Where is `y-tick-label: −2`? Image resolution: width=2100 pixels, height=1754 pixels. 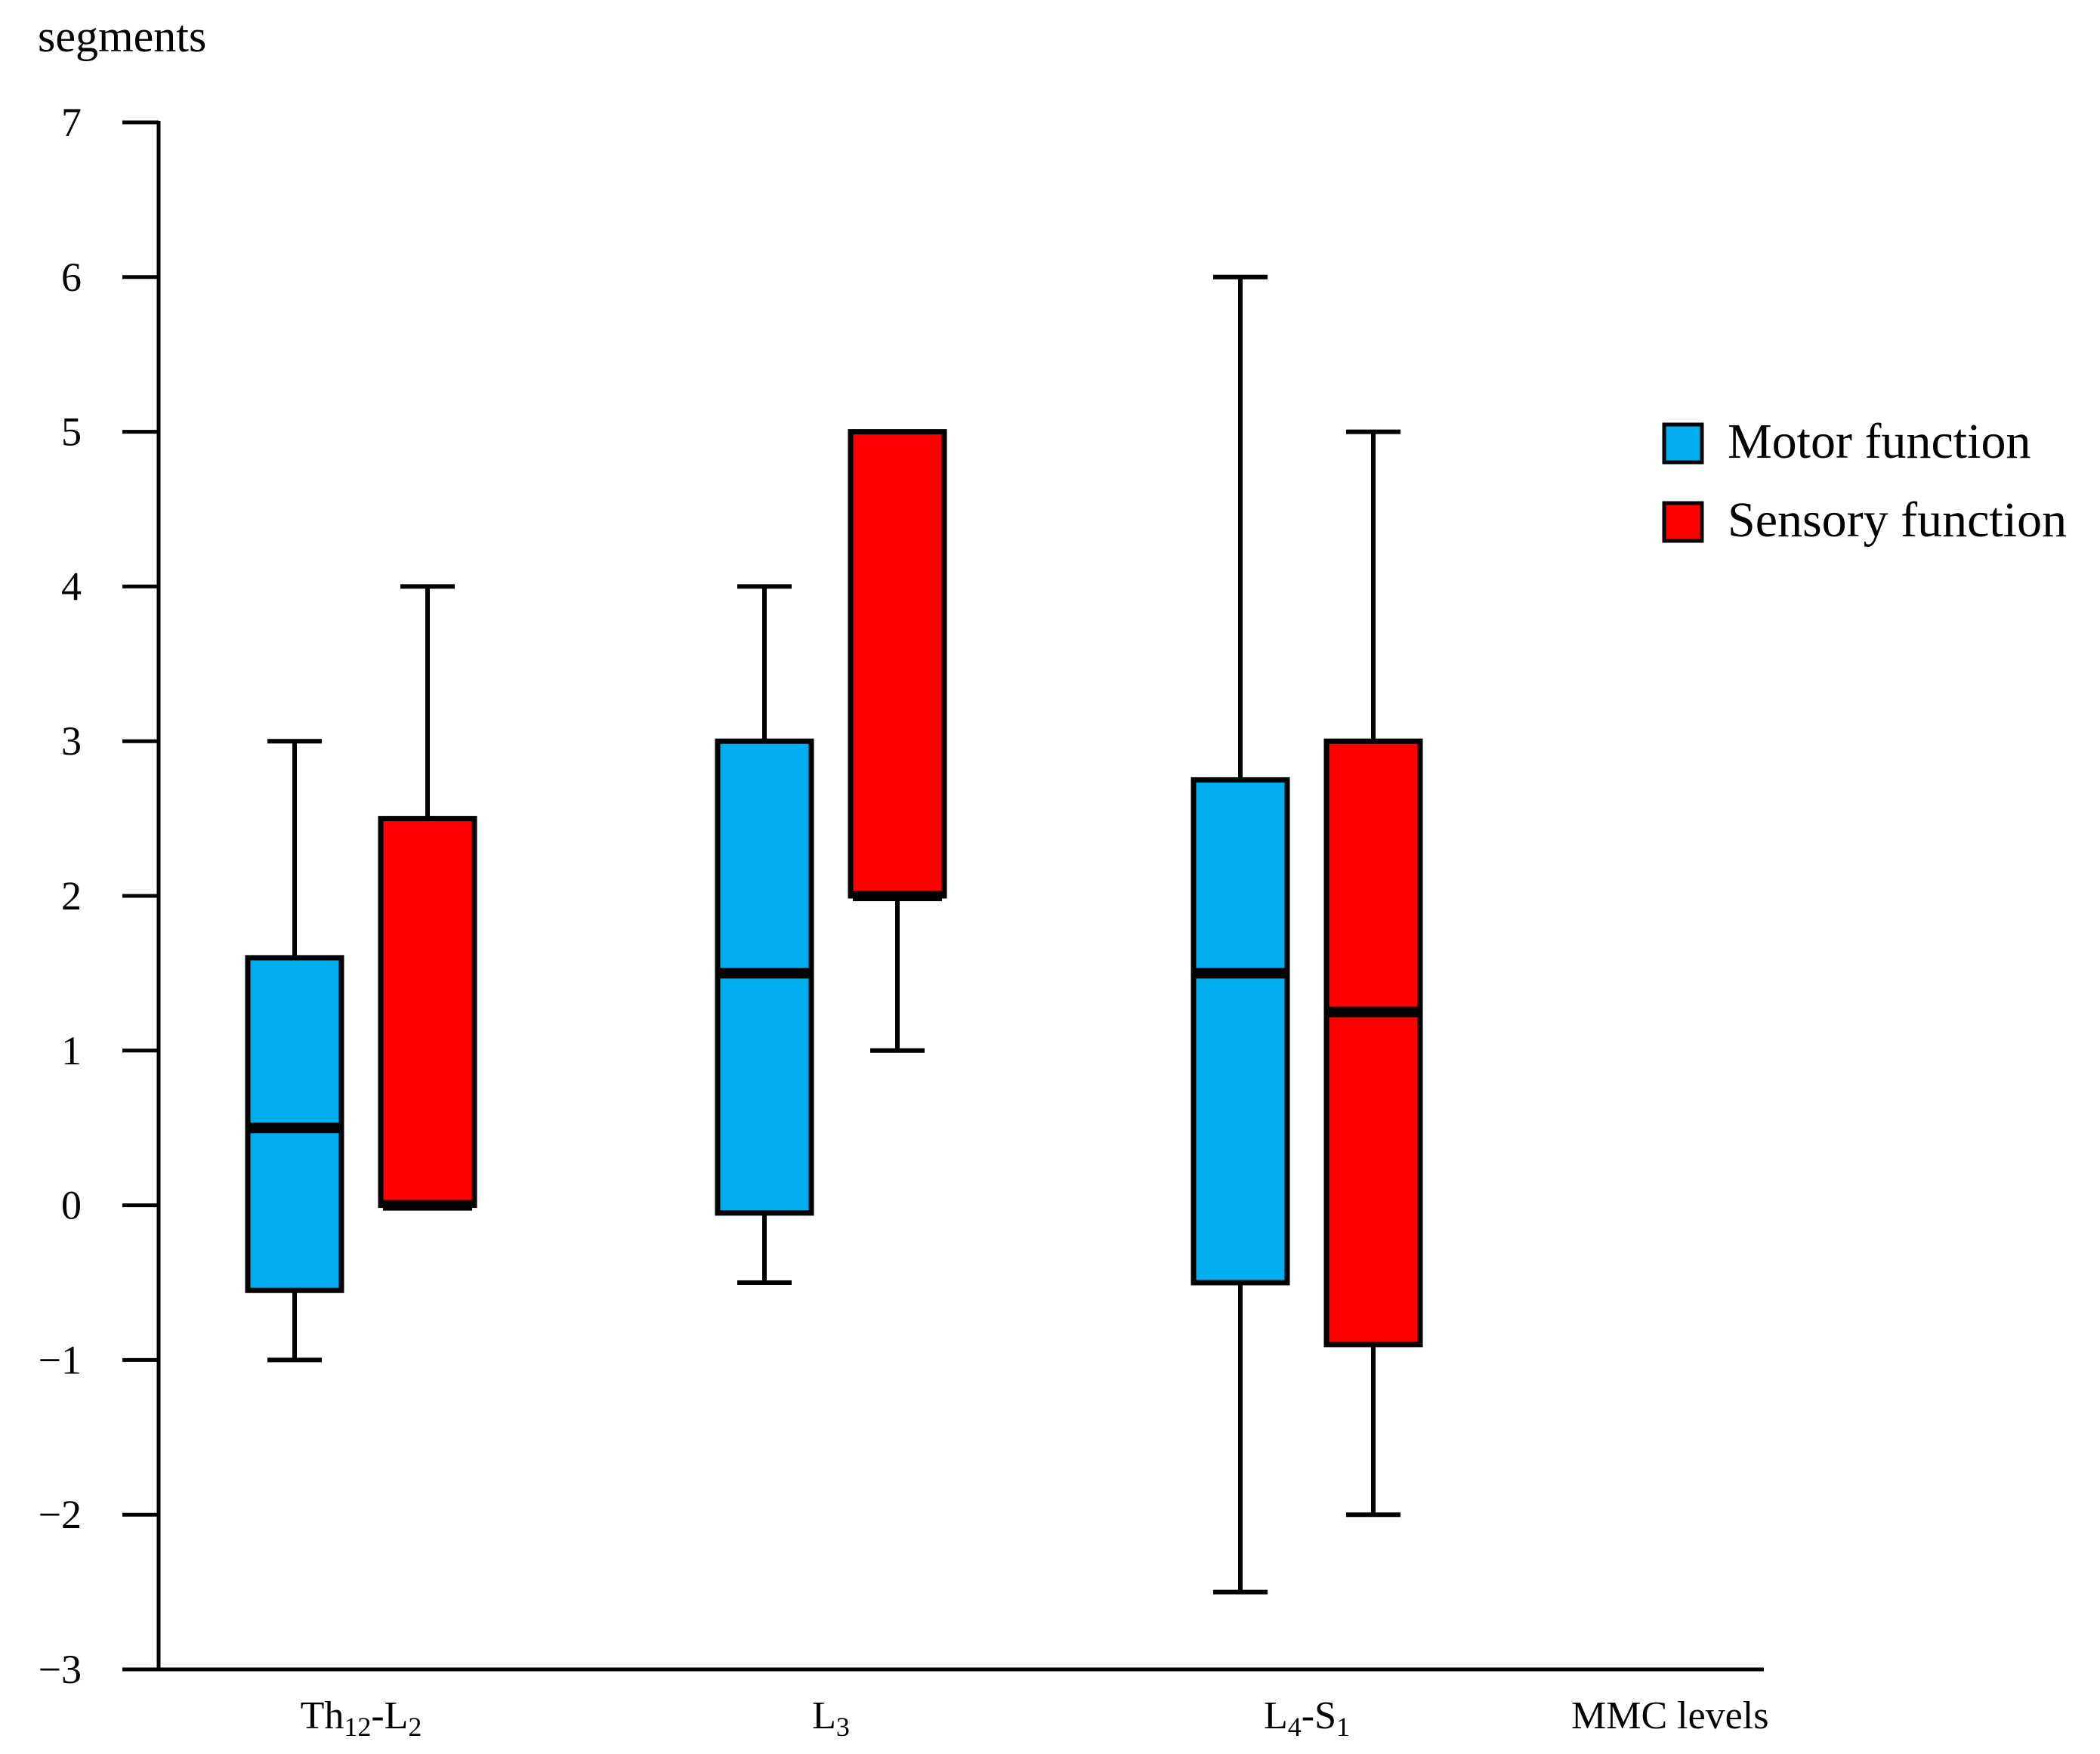 y-tick-label: −2 is located at coordinates (60, 1515).